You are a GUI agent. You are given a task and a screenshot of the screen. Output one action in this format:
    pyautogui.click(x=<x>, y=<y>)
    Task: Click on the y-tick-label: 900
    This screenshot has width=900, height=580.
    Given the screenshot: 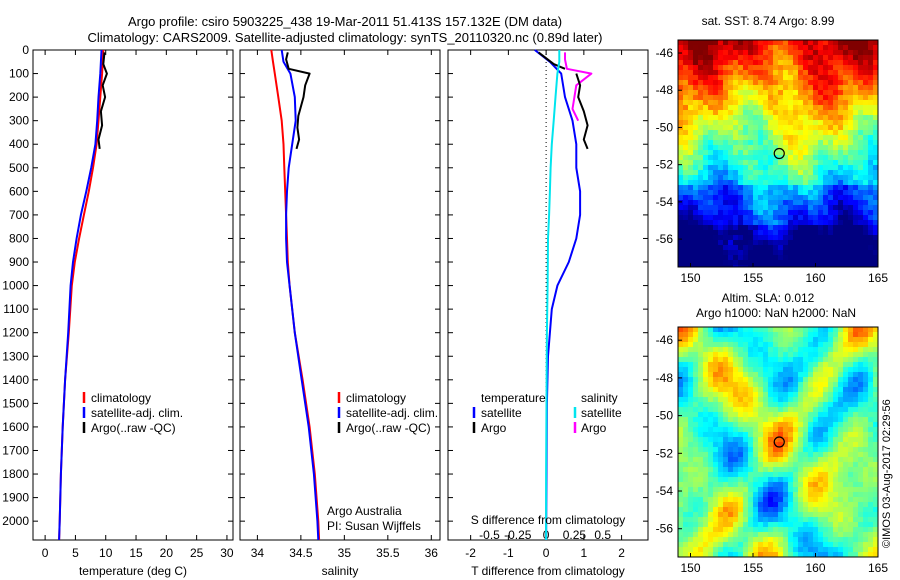 What is the action you would take?
    pyautogui.click(x=19, y=262)
    